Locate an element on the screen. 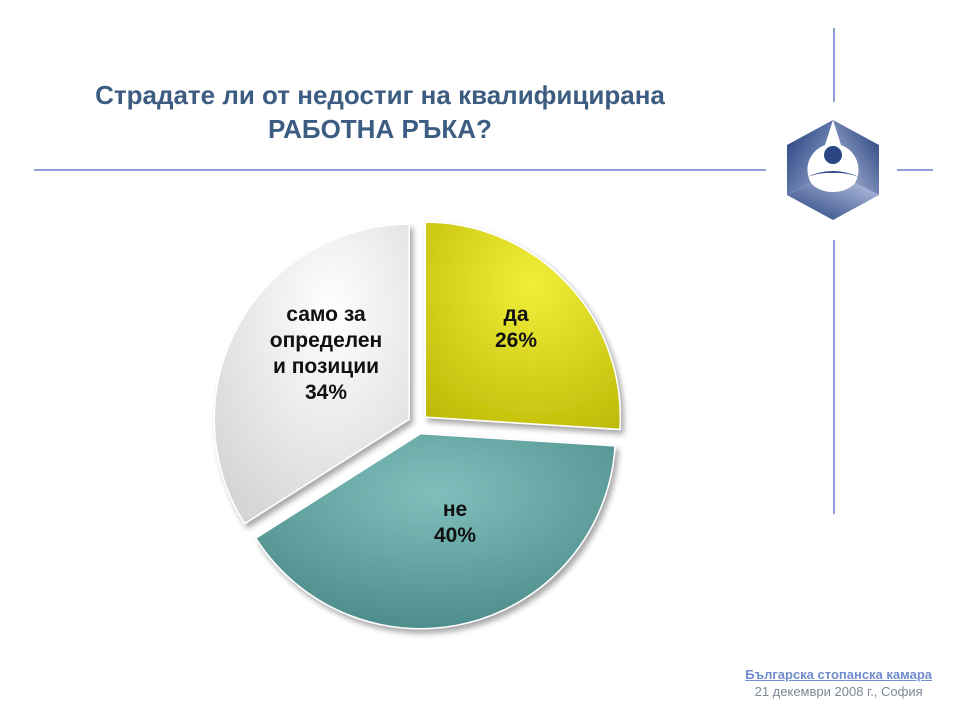 This screenshot has height=720, width=960. slice-label-ne-name: не is located at coordinates (455, 509).